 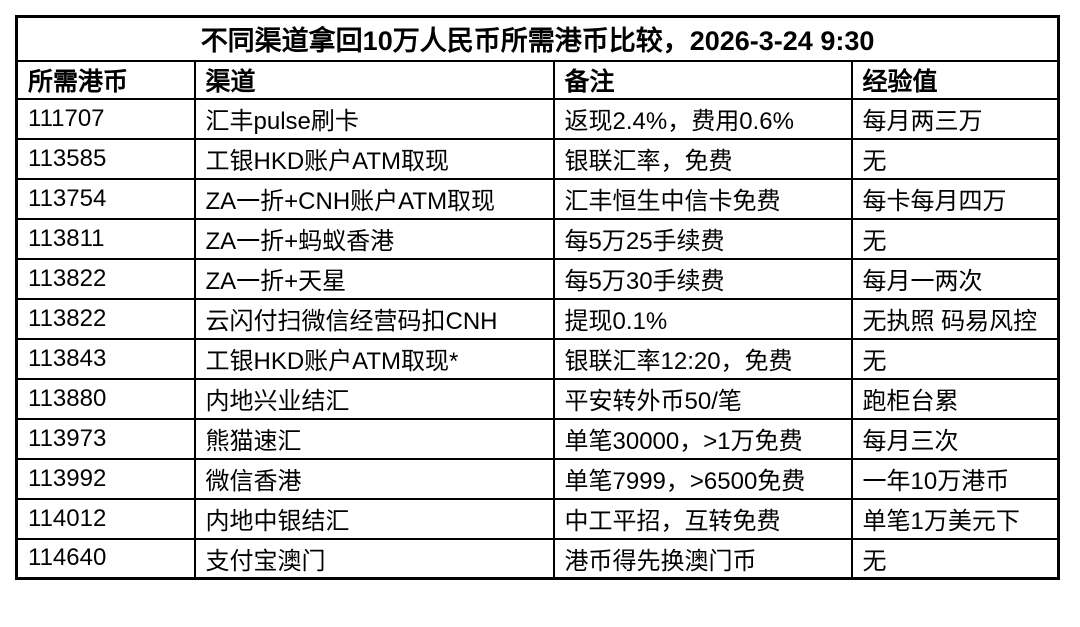 What do you see at coordinates (374, 558) in the screenshot?
I see `table-cell: 支付宝澳门` at bounding box center [374, 558].